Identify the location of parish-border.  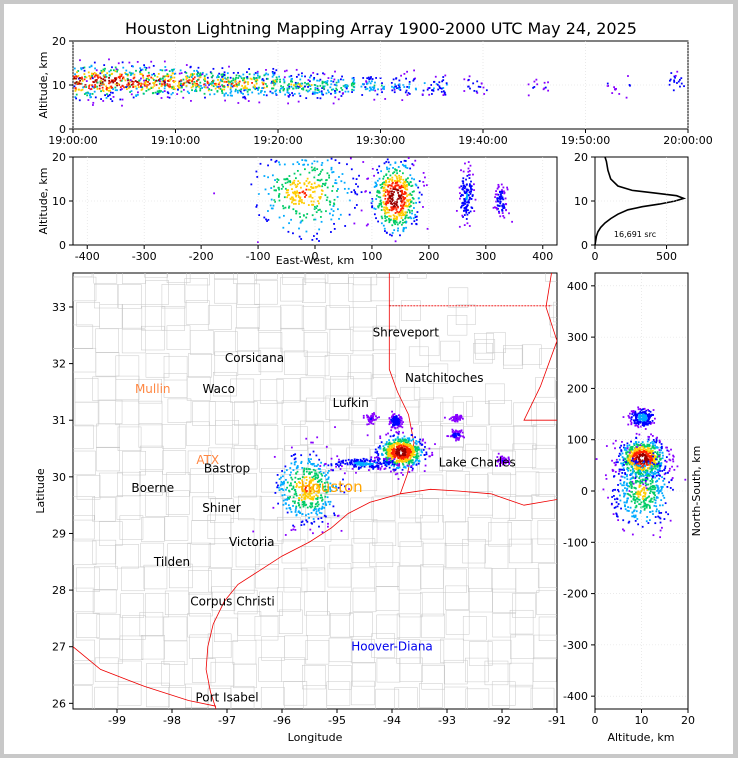
(551, 277).